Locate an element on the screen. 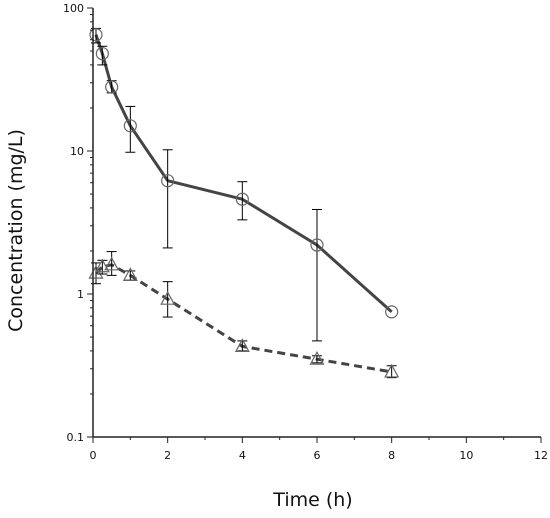  y-tick-label: 1 is located at coordinates (80, 294).